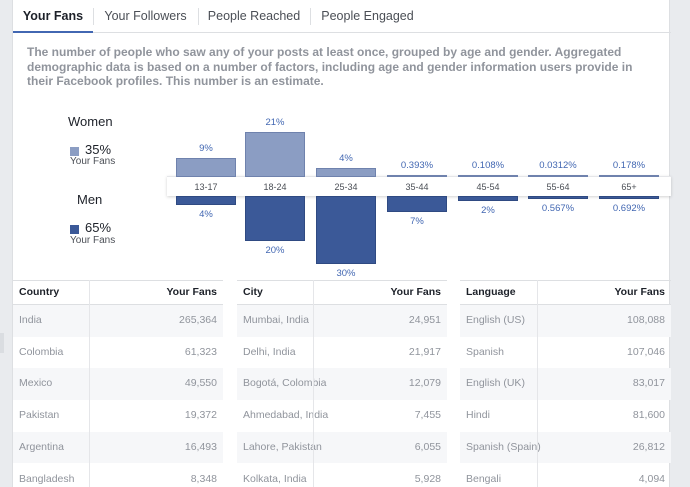 The image size is (690, 487). What do you see at coordinates (651, 478) in the screenshot?
I see `language-fans-cell: 4,094` at bounding box center [651, 478].